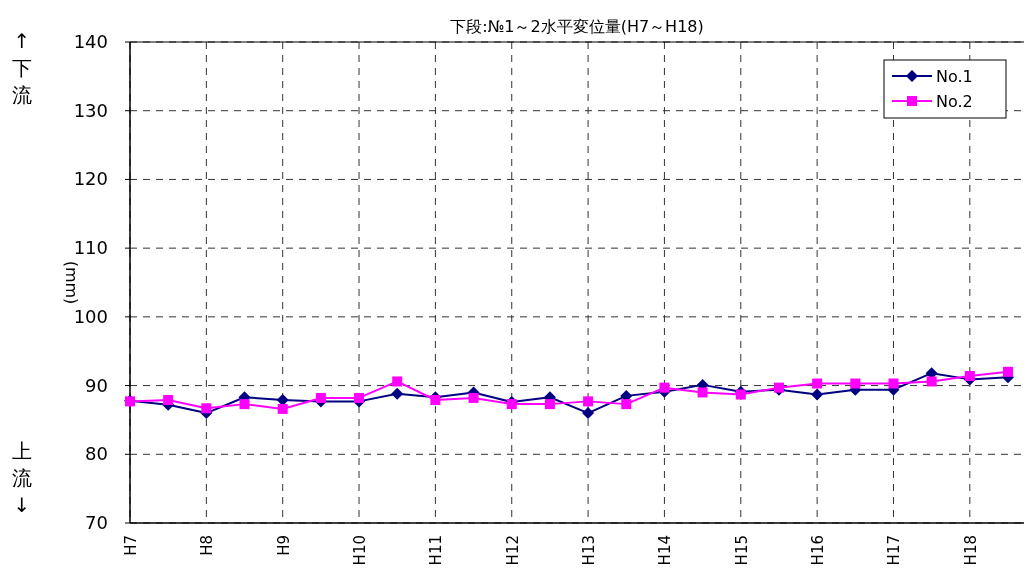 The width and height of the screenshot is (1032, 584). I want to click on x-tick-label: H7, so click(131, 545).